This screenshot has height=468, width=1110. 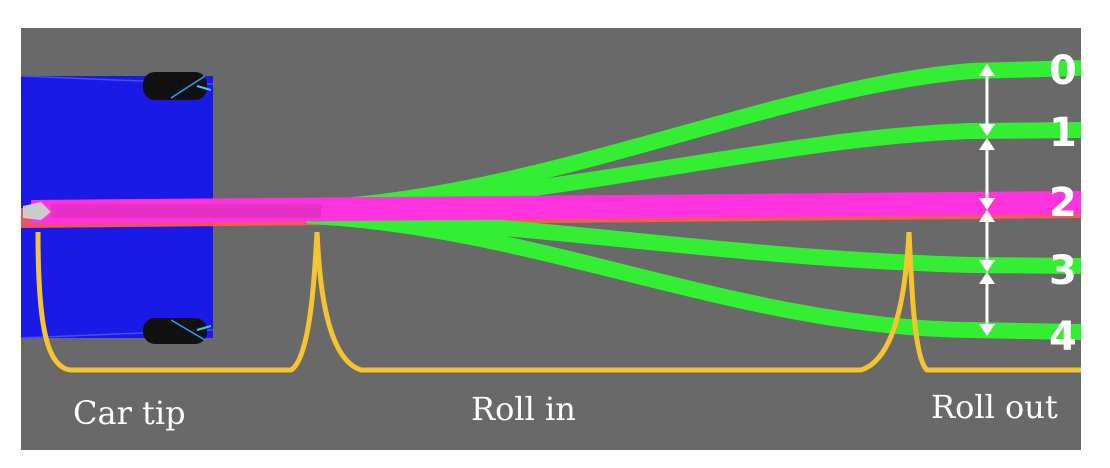 I want to click on bracket-car-tip, so click(x=177, y=302).